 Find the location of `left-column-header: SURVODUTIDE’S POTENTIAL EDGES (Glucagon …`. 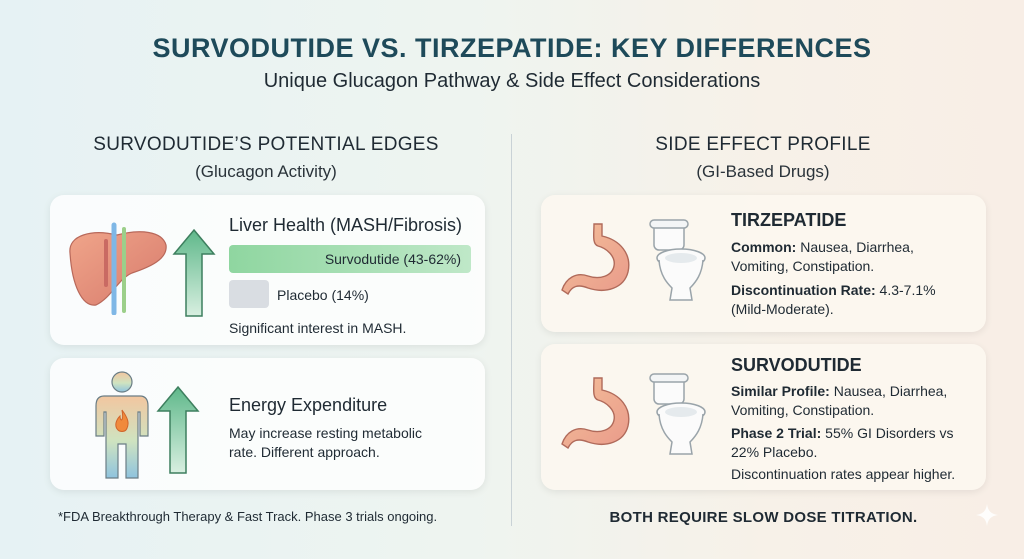

left-column-header: SURVODUTIDE’S POTENTIAL EDGES (Glucagon … is located at coordinates (266, 158).